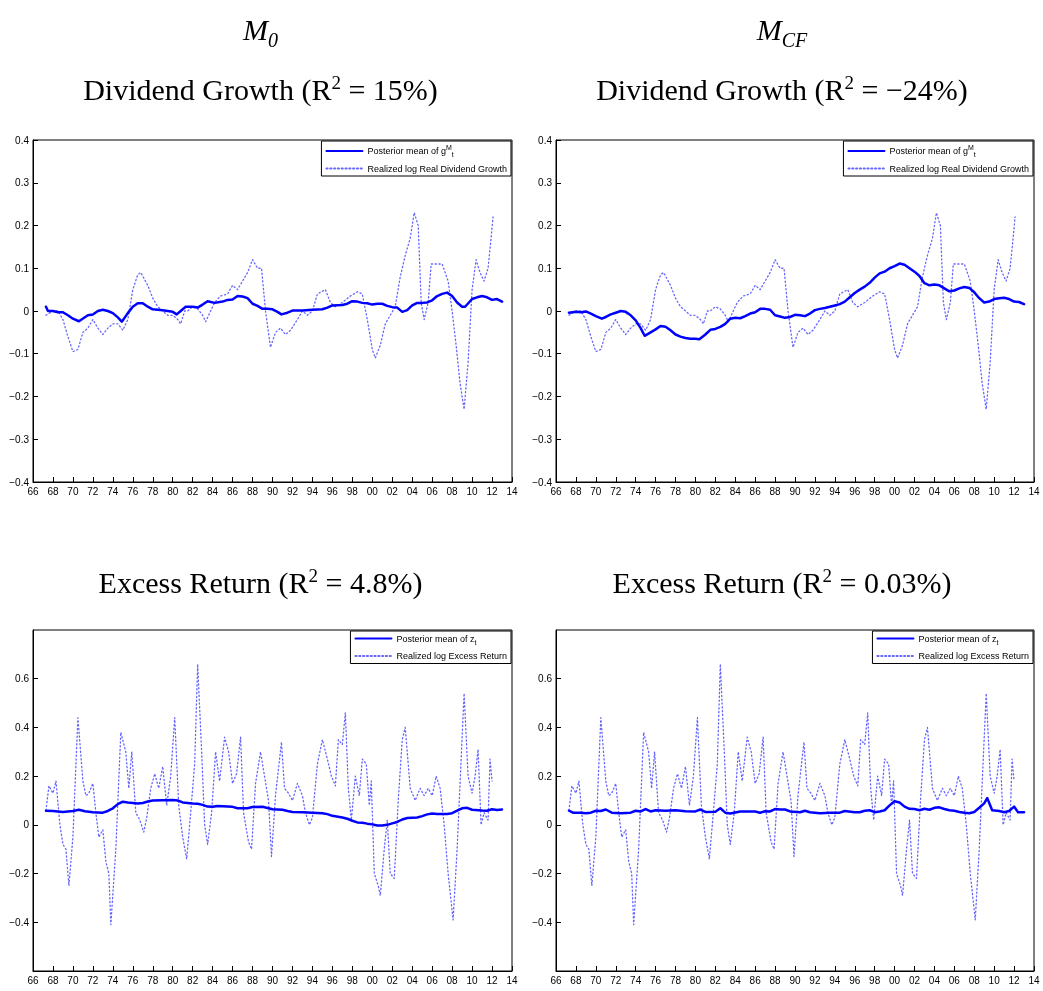  What do you see at coordinates (545, 679) in the screenshot?
I see `y-tick-label: 0.6` at bounding box center [545, 679].